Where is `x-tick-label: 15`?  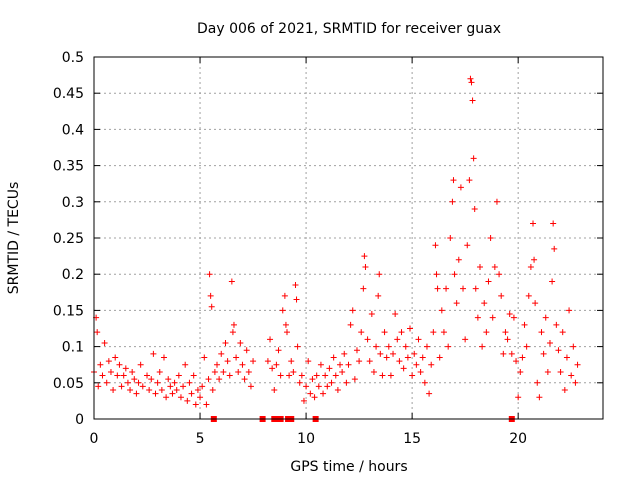
x-tick-label: 15 is located at coordinates (412, 439).